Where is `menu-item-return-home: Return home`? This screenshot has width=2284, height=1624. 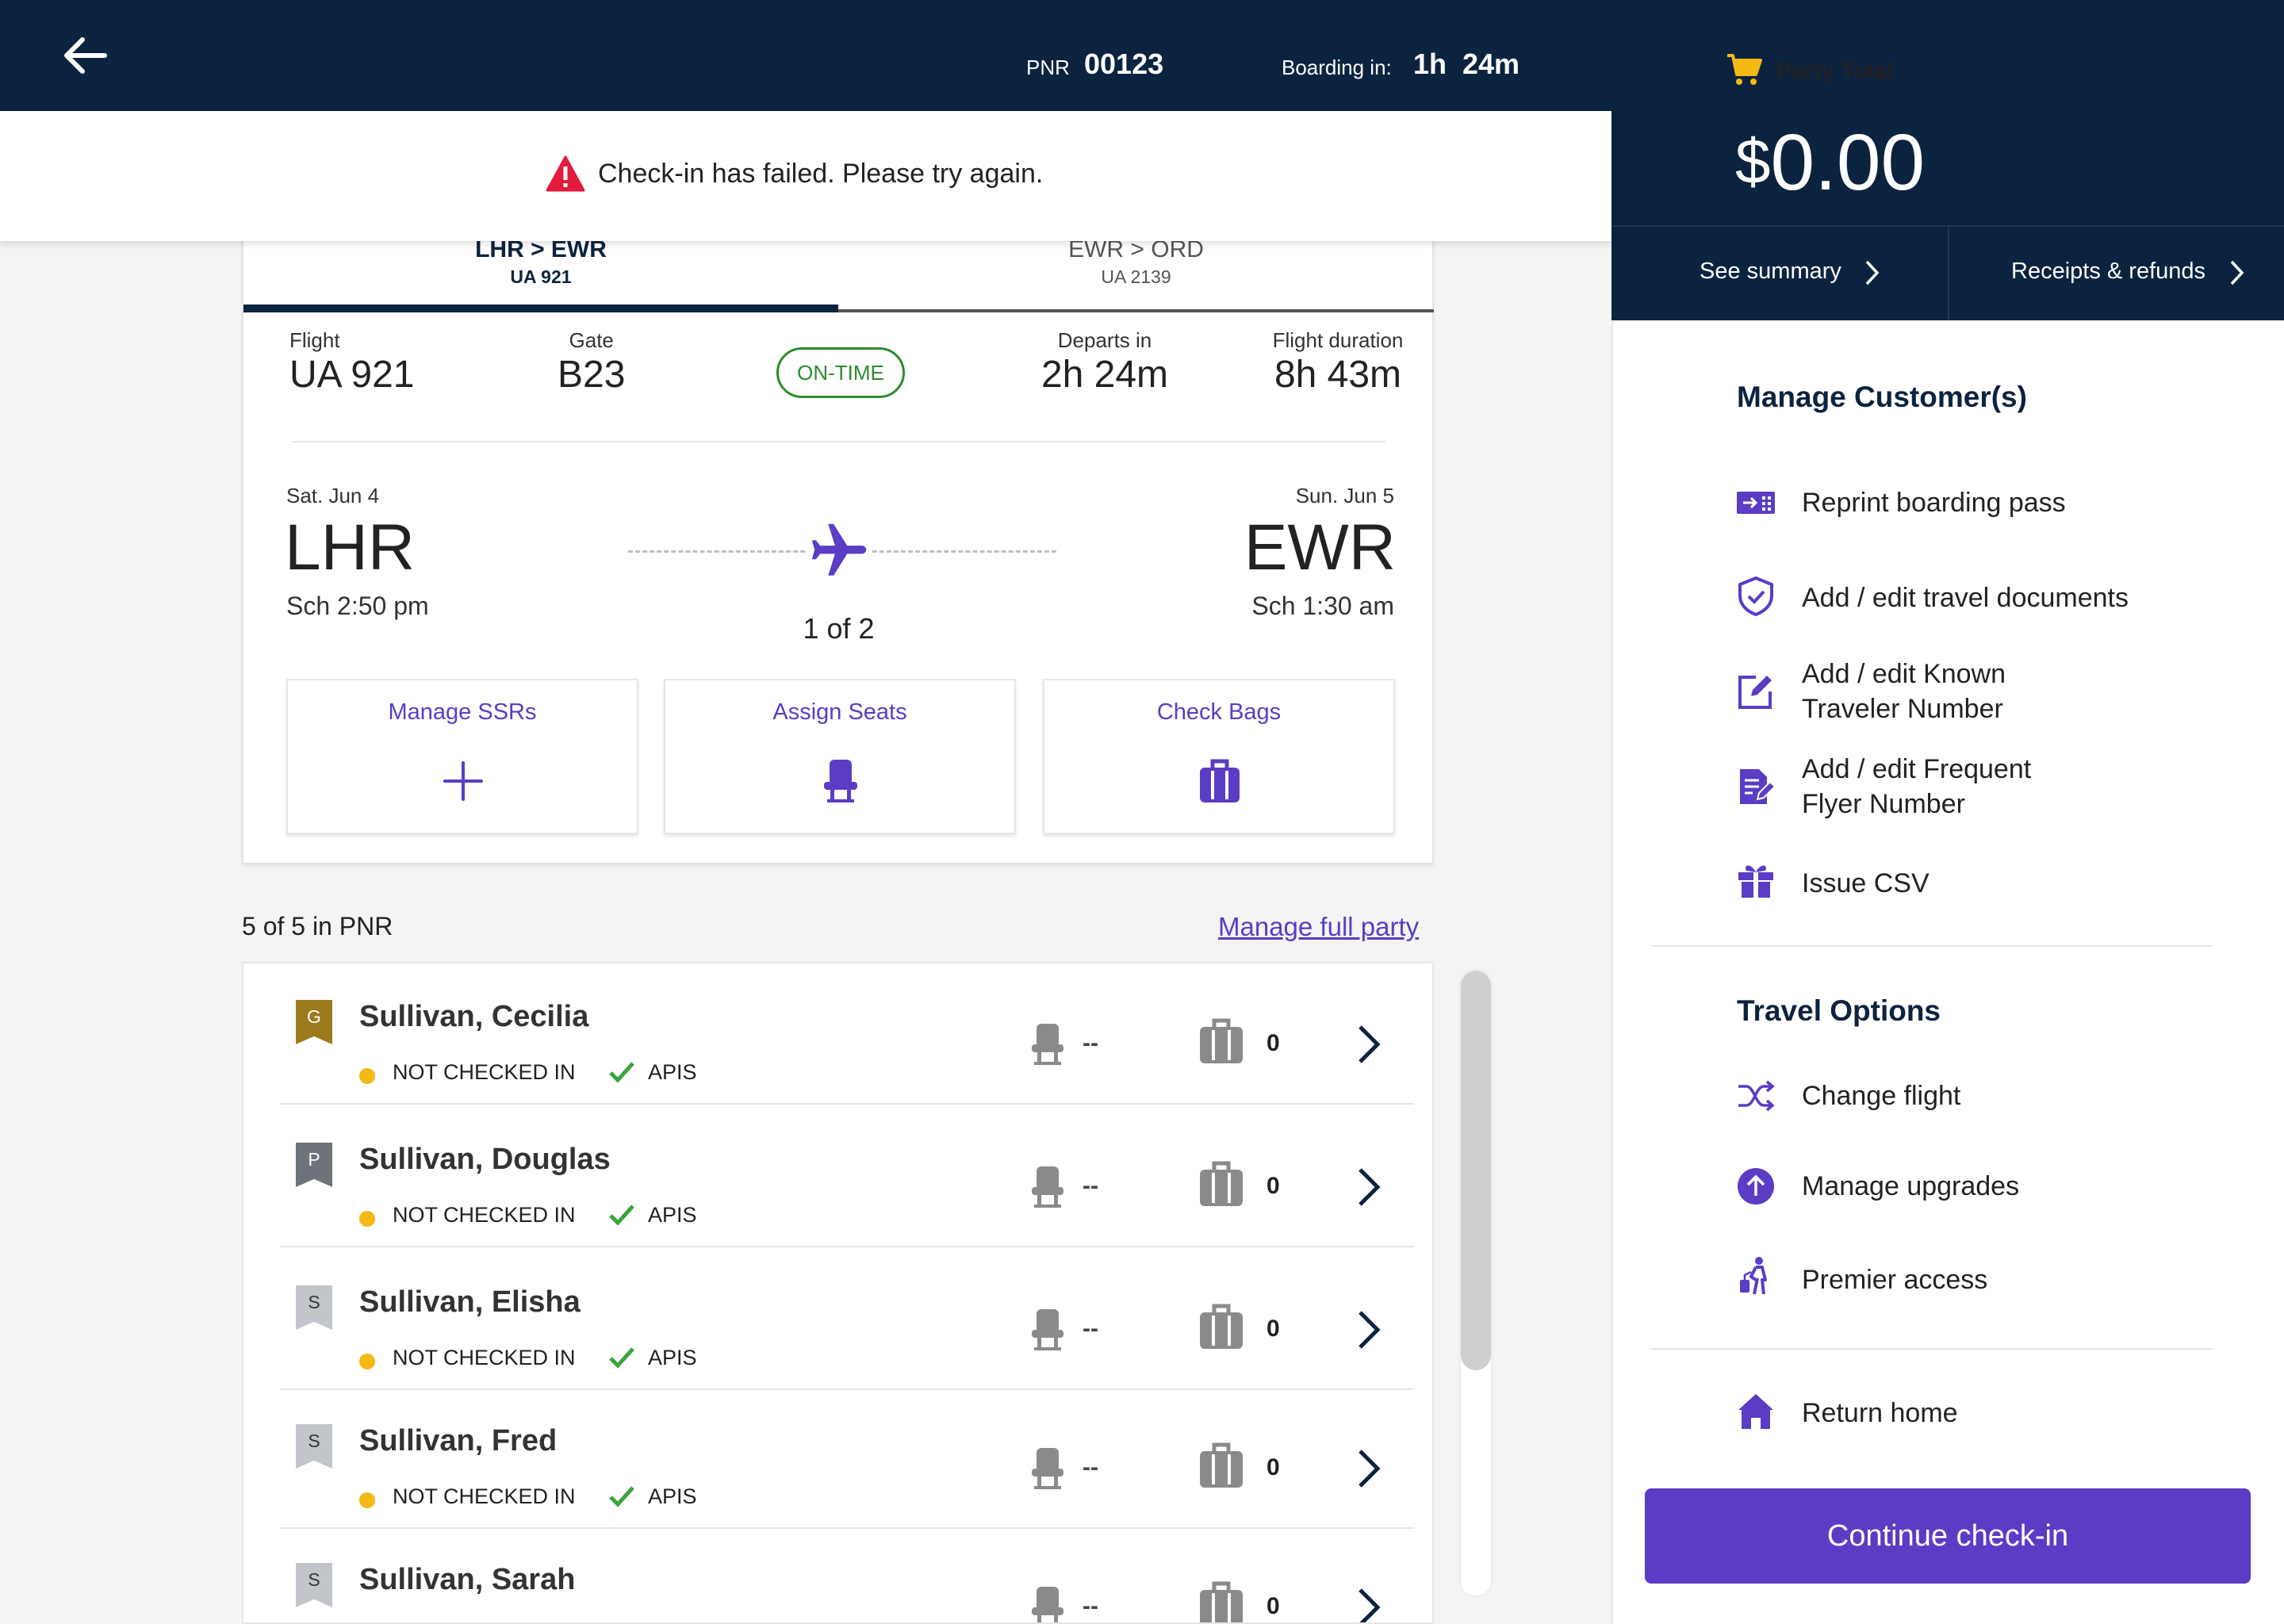
menu-item-return-home: Return home is located at coordinates (1880, 1413).